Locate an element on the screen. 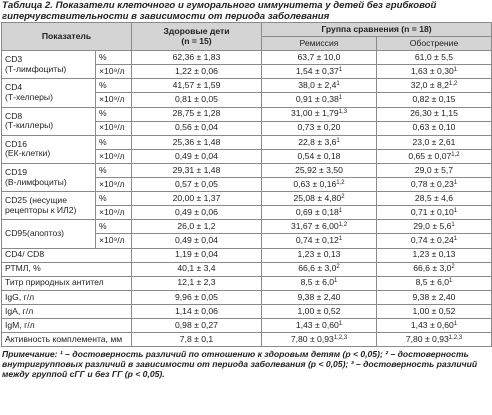 The height and width of the screenshot is (415, 492). significance-mark: 2 is located at coordinates (343, 196).